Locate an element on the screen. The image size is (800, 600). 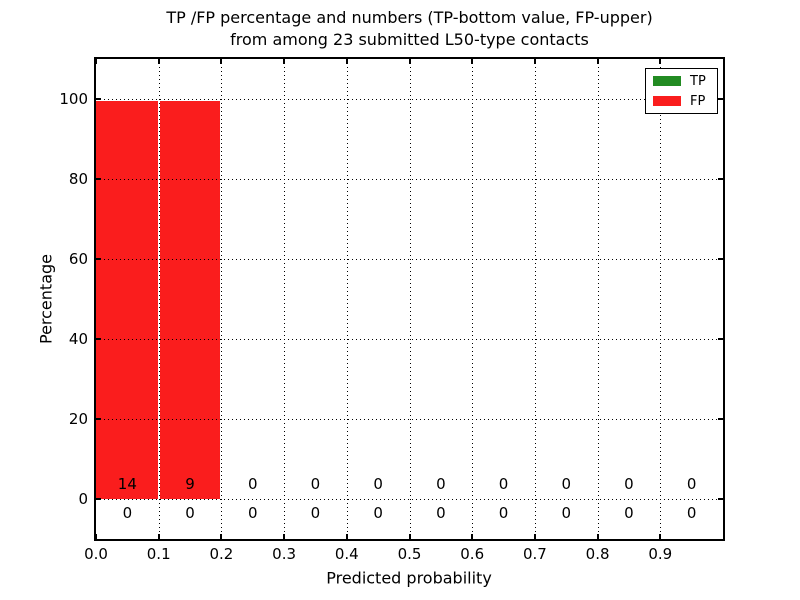
x-tick-label: 0.9 is located at coordinates (660, 554).